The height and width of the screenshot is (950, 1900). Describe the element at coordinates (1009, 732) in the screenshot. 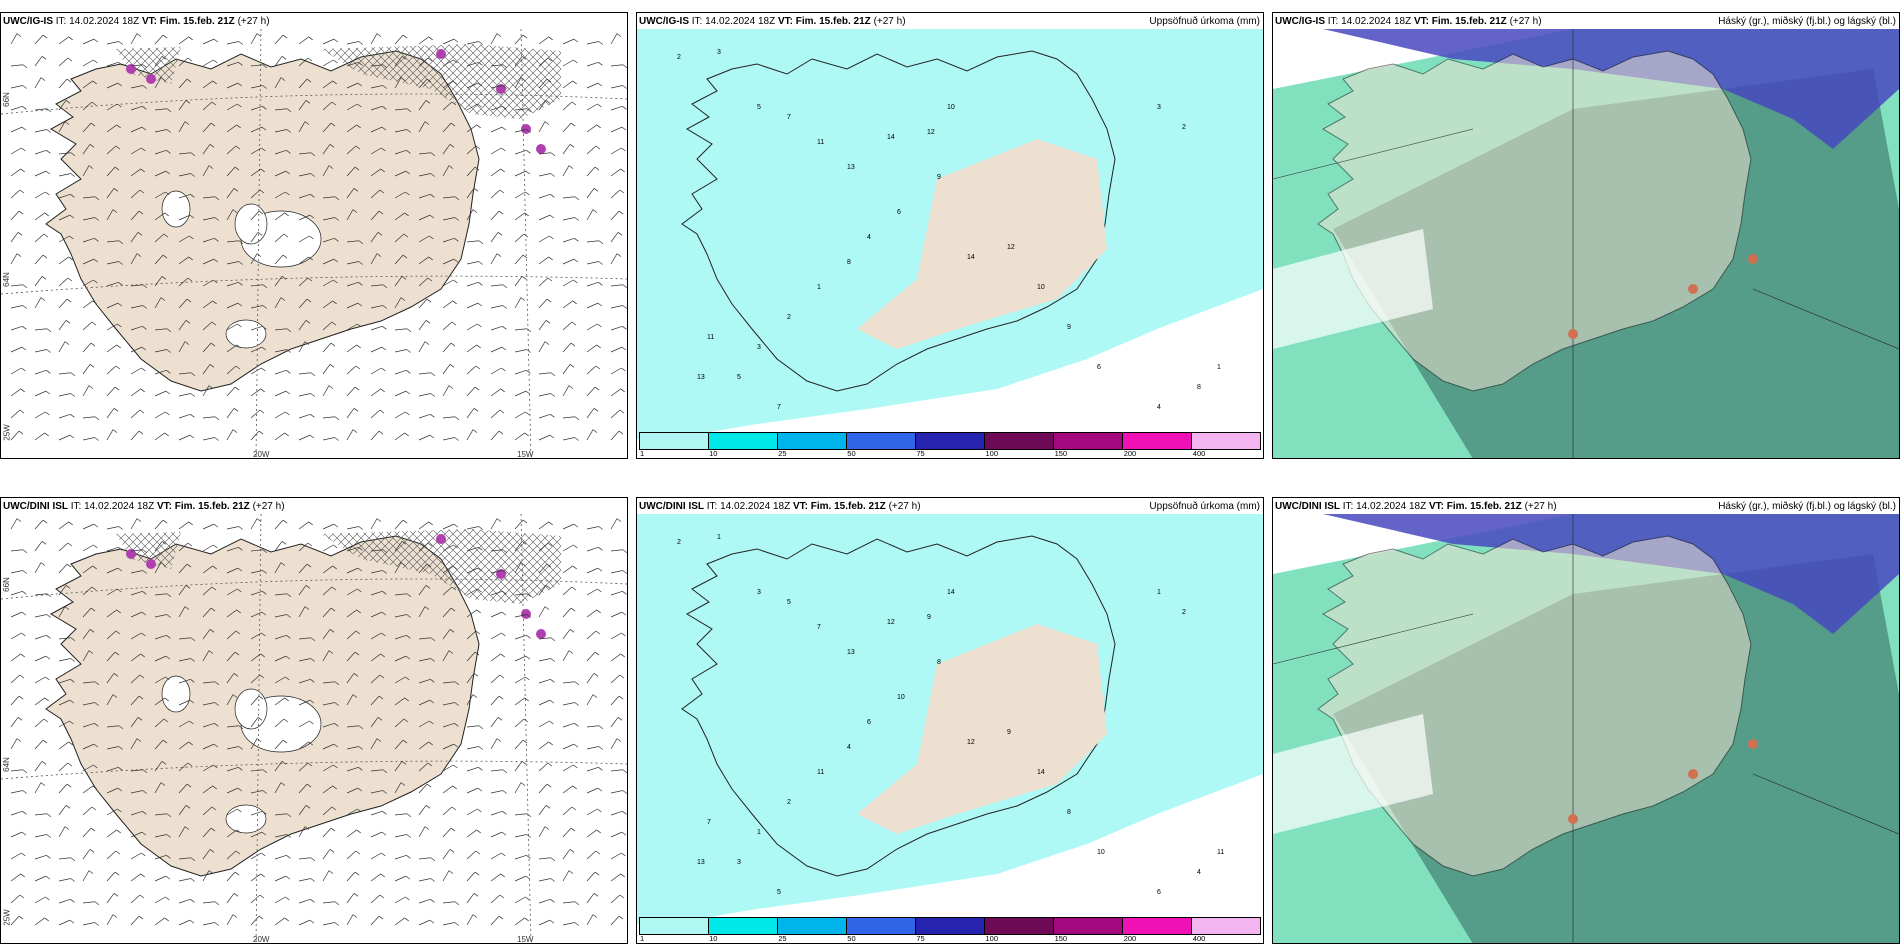

I see `precip-value: 9` at that location.